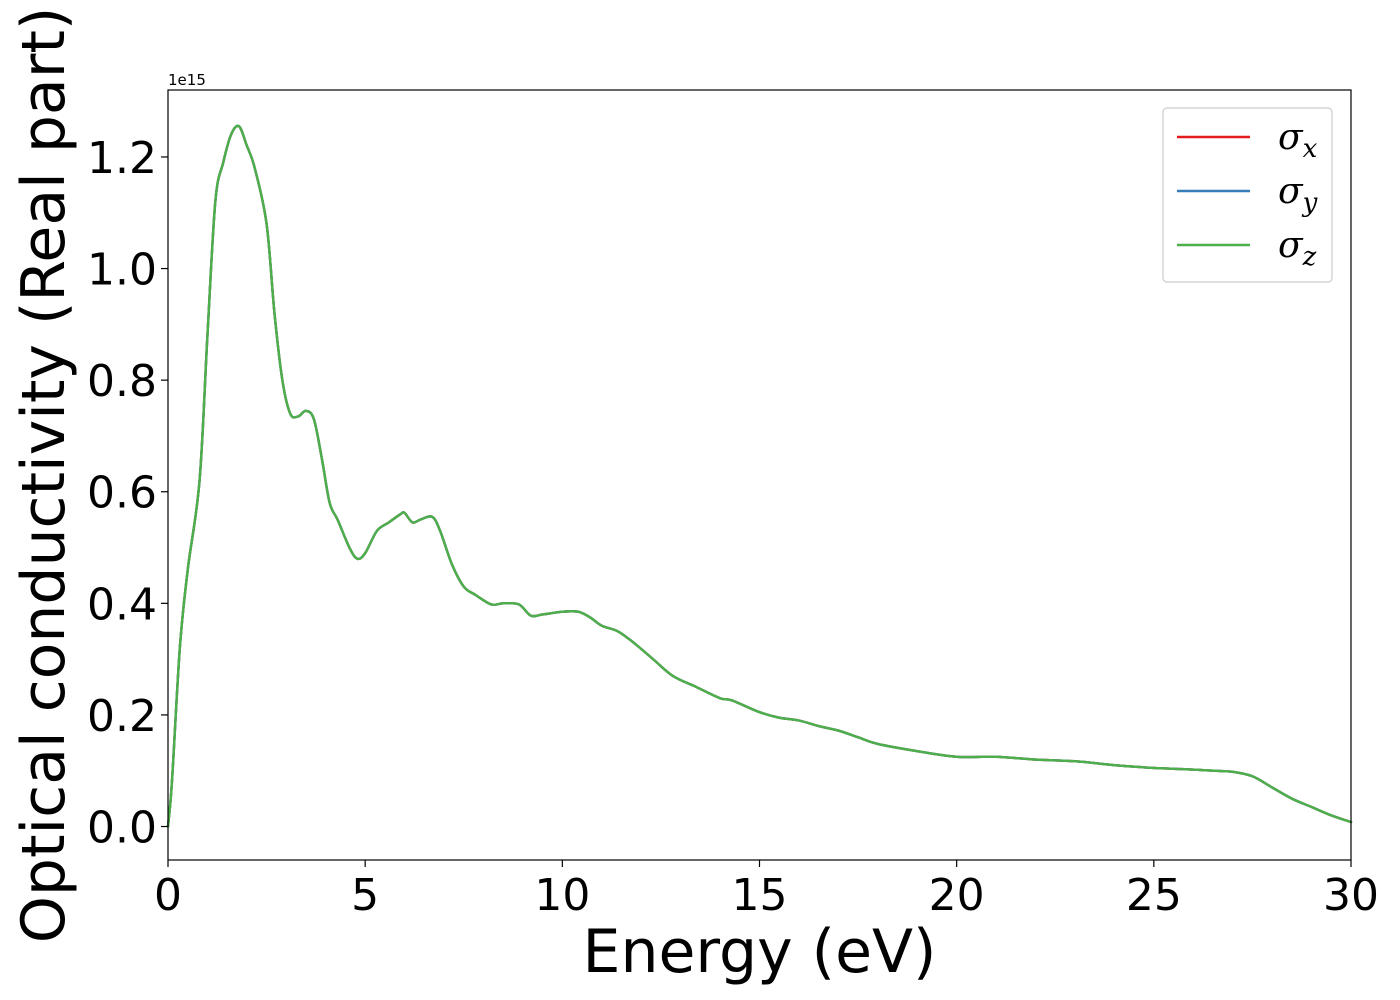  What do you see at coordinates (562, 895) in the screenshot?
I see `x-tick-label: 10` at bounding box center [562, 895].